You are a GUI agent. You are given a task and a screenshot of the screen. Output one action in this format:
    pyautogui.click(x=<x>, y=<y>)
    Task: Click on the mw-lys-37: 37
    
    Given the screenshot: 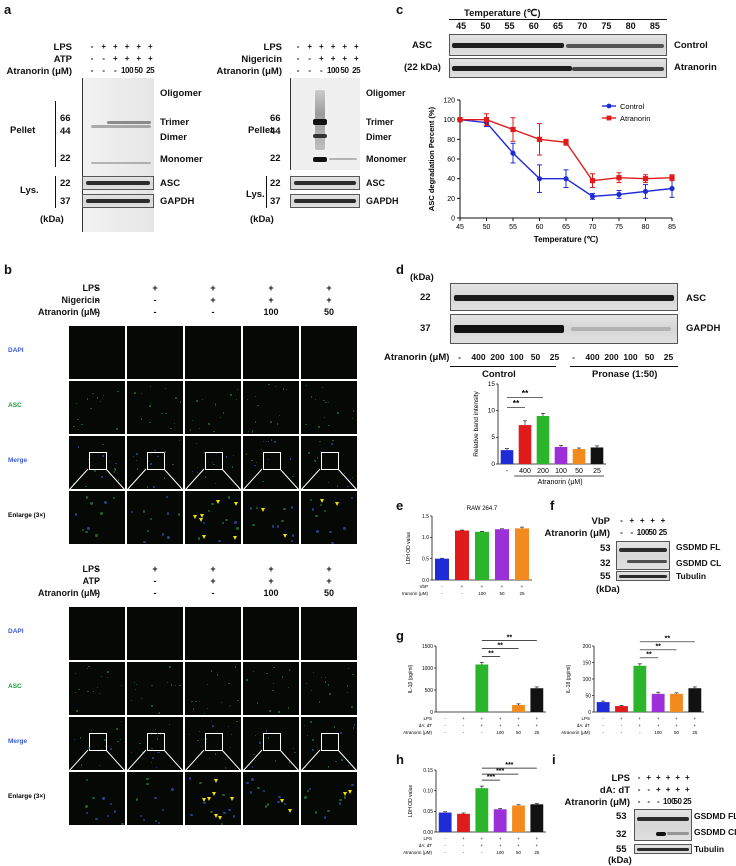 What is the action you would take?
    pyautogui.click(x=65, y=201)
    